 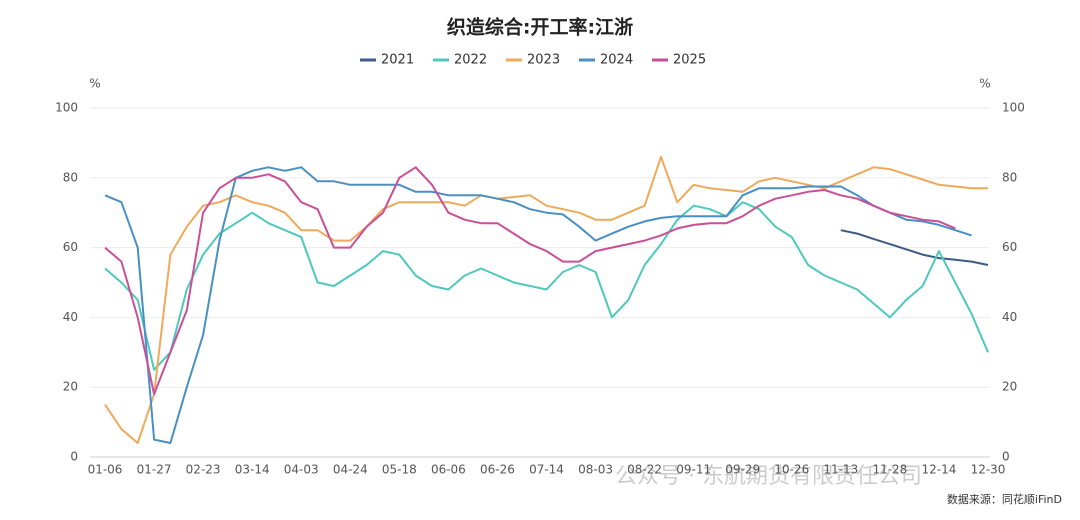 What do you see at coordinates (350, 470) in the screenshot?
I see `x-tick-label: 04-24` at bounding box center [350, 470].